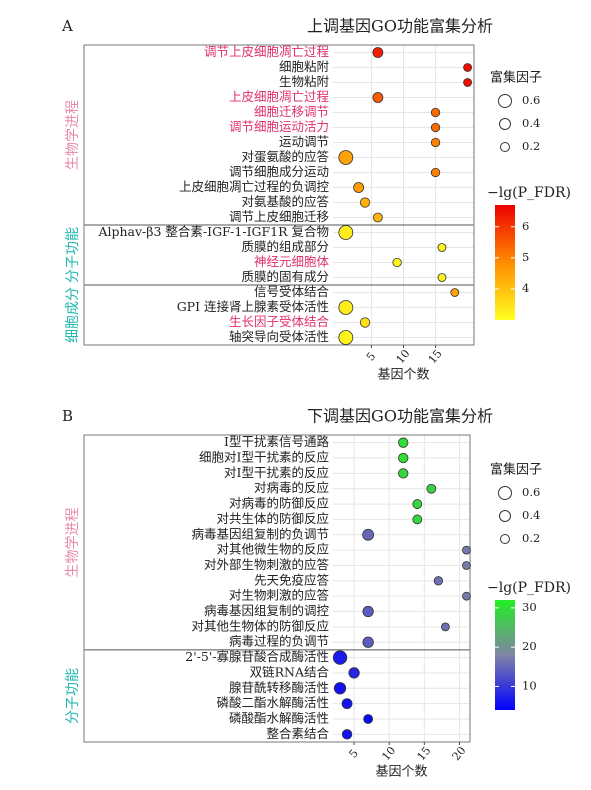  What do you see at coordinates (292, 291) in the screenshot?
I see `category-label: 信号受体结合` at bounding box center [292, 291].